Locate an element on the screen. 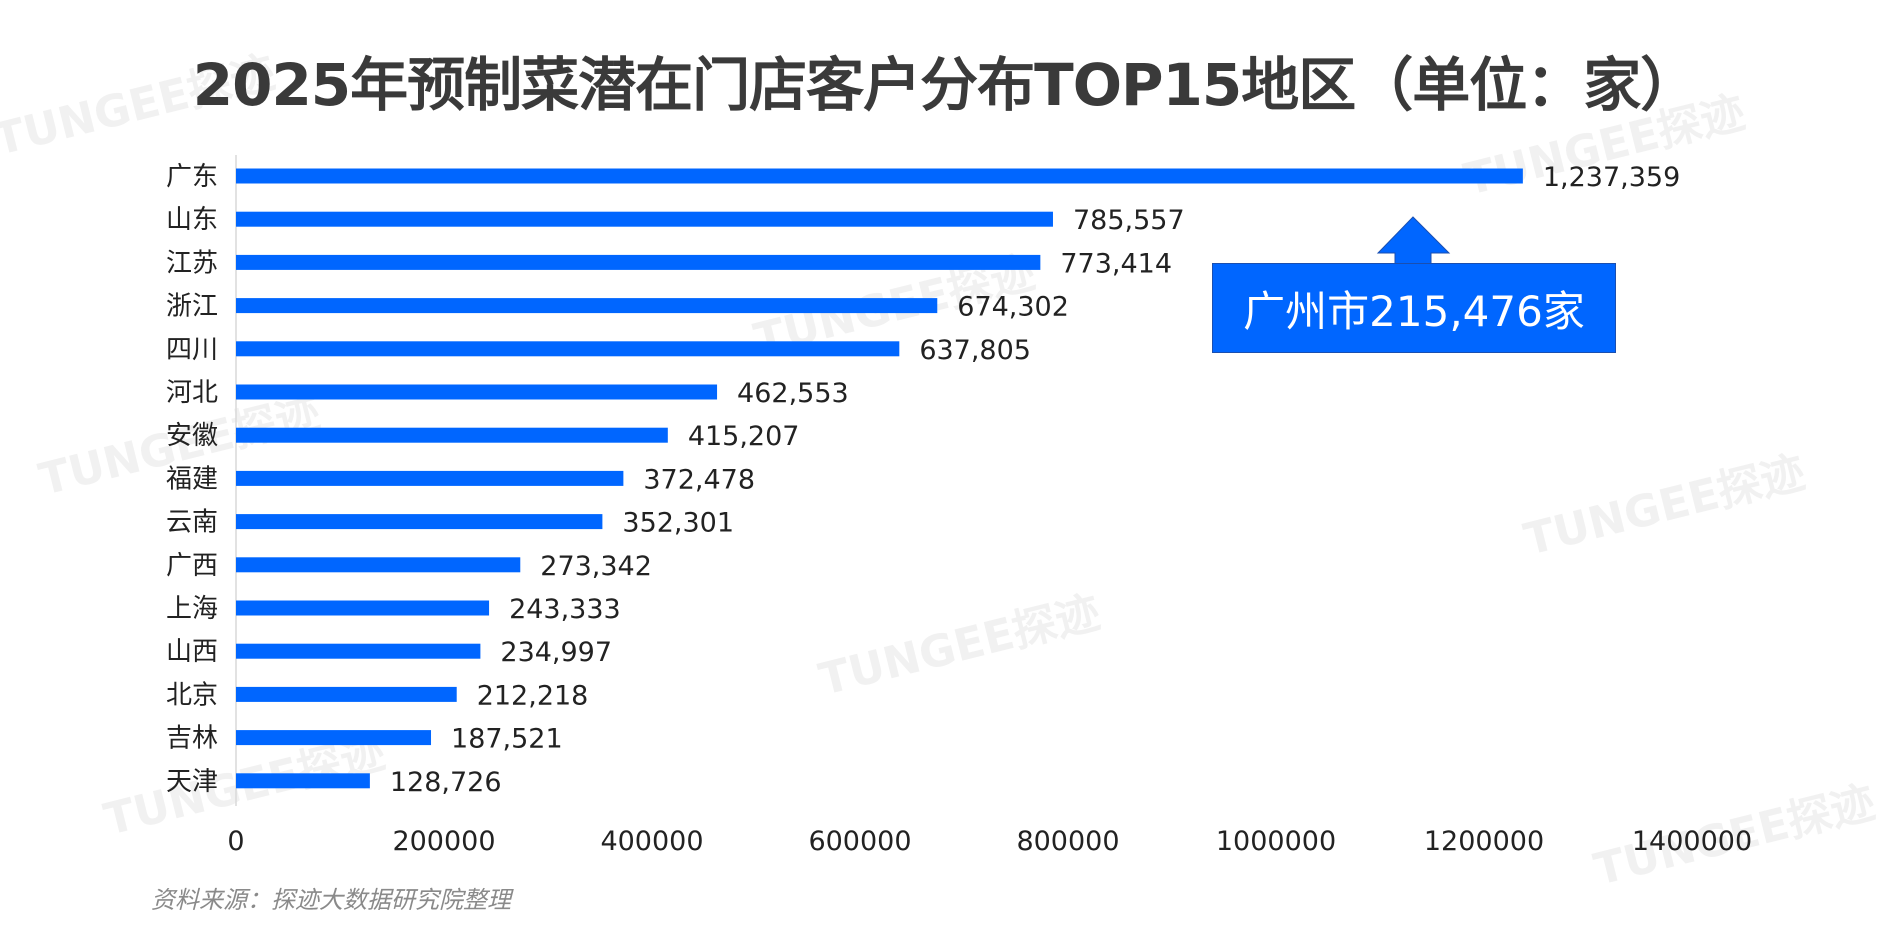 Image resolution: width=1890 pixels, height=932 pixels. value-label: 128,726 is located at coordinates (446, 782).